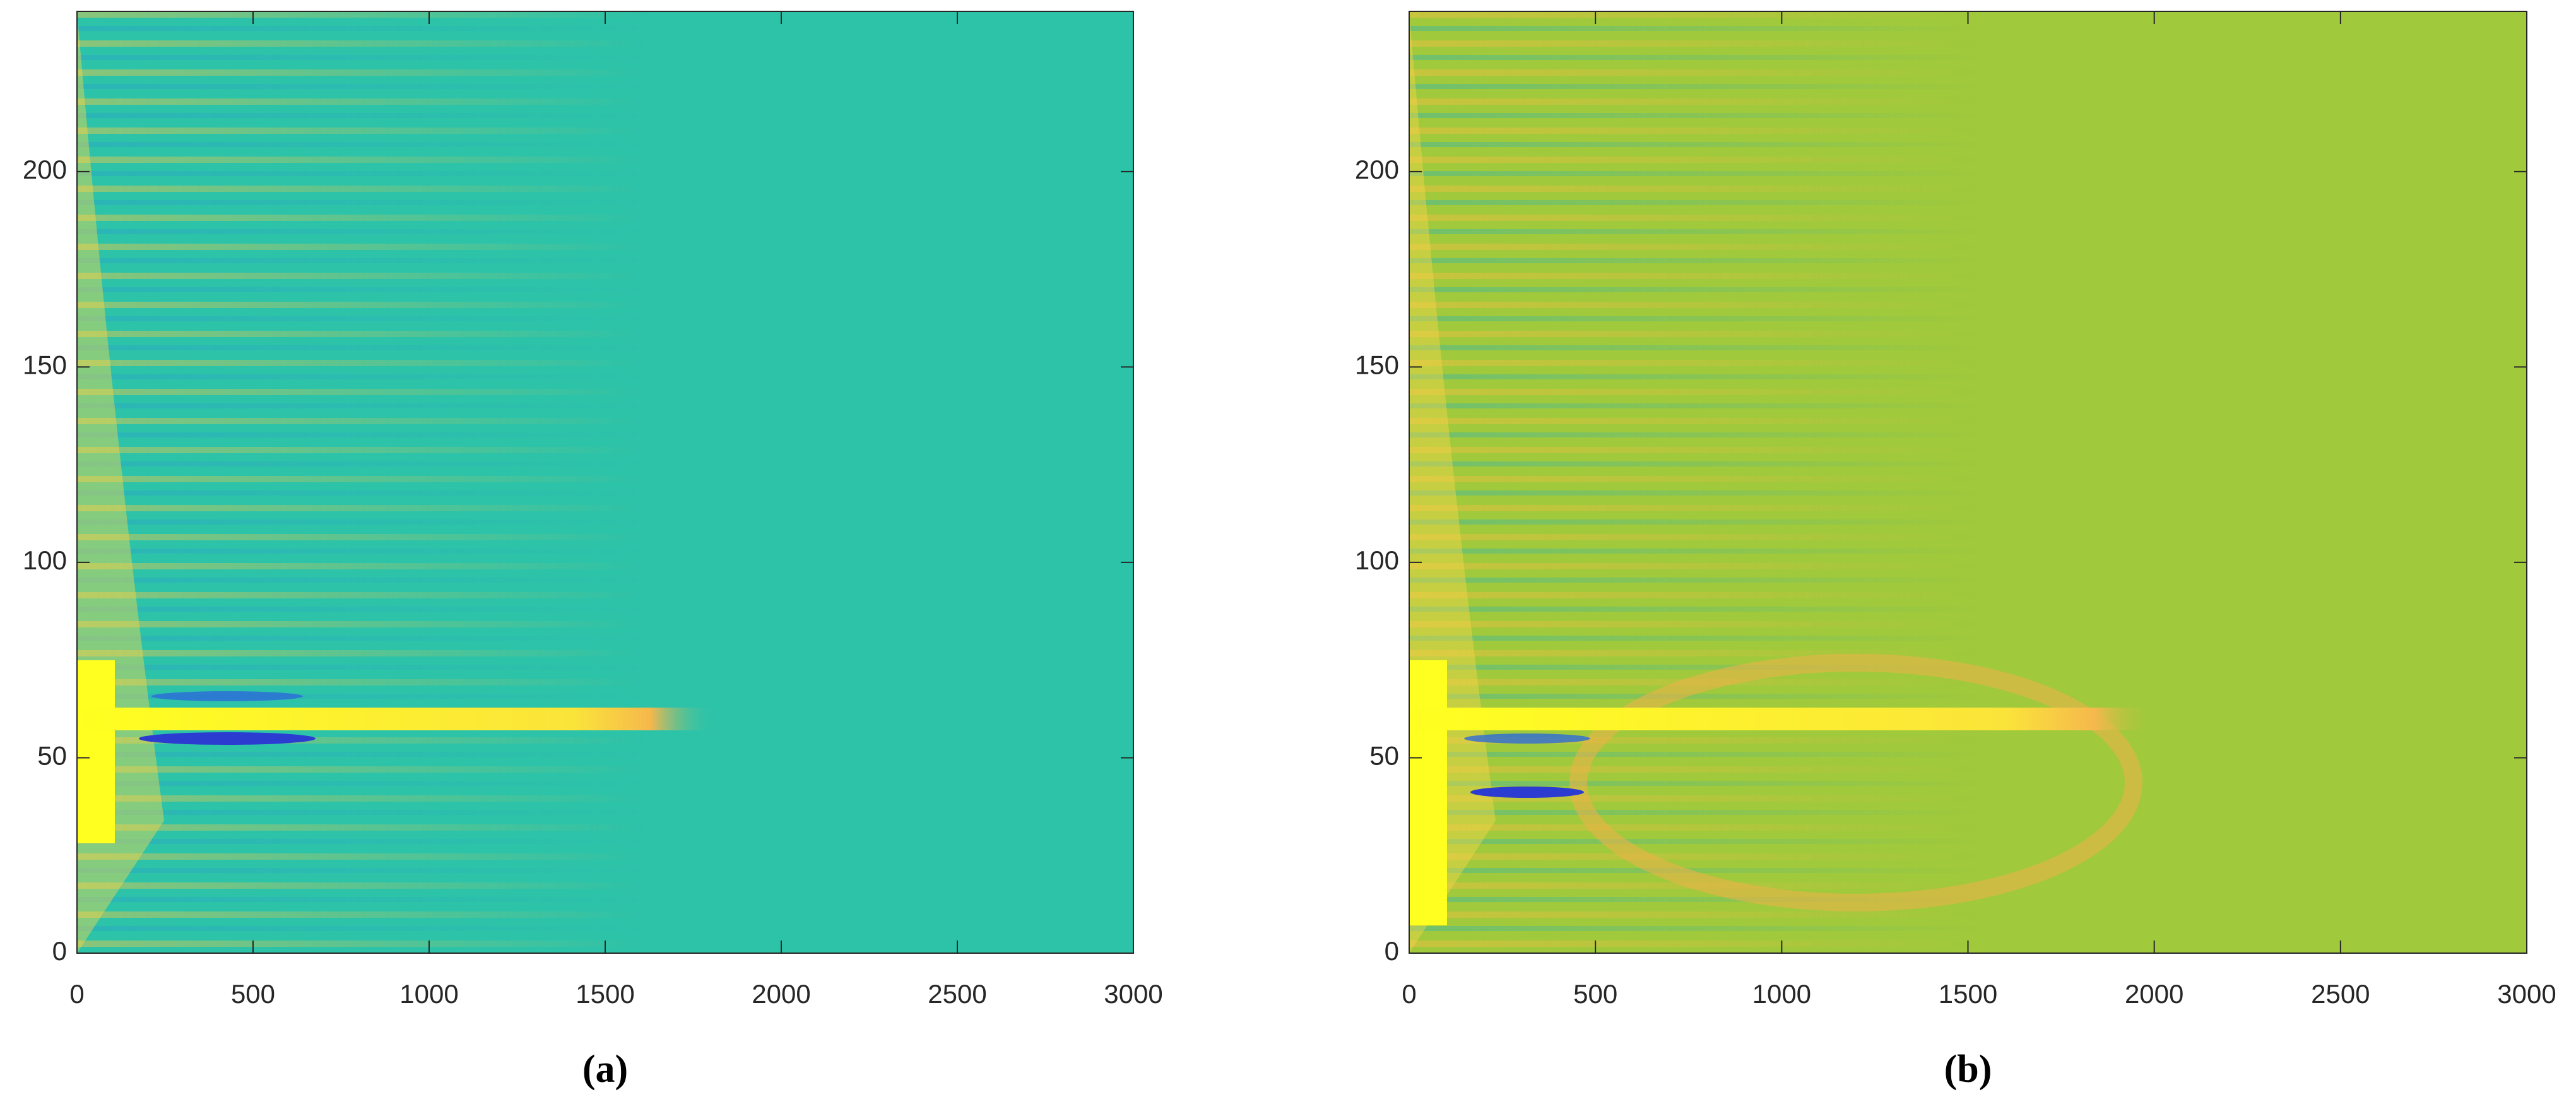  Describe the element at coordinates (1856, 783) in the screenshot. I see `reflection-arc` at that location.